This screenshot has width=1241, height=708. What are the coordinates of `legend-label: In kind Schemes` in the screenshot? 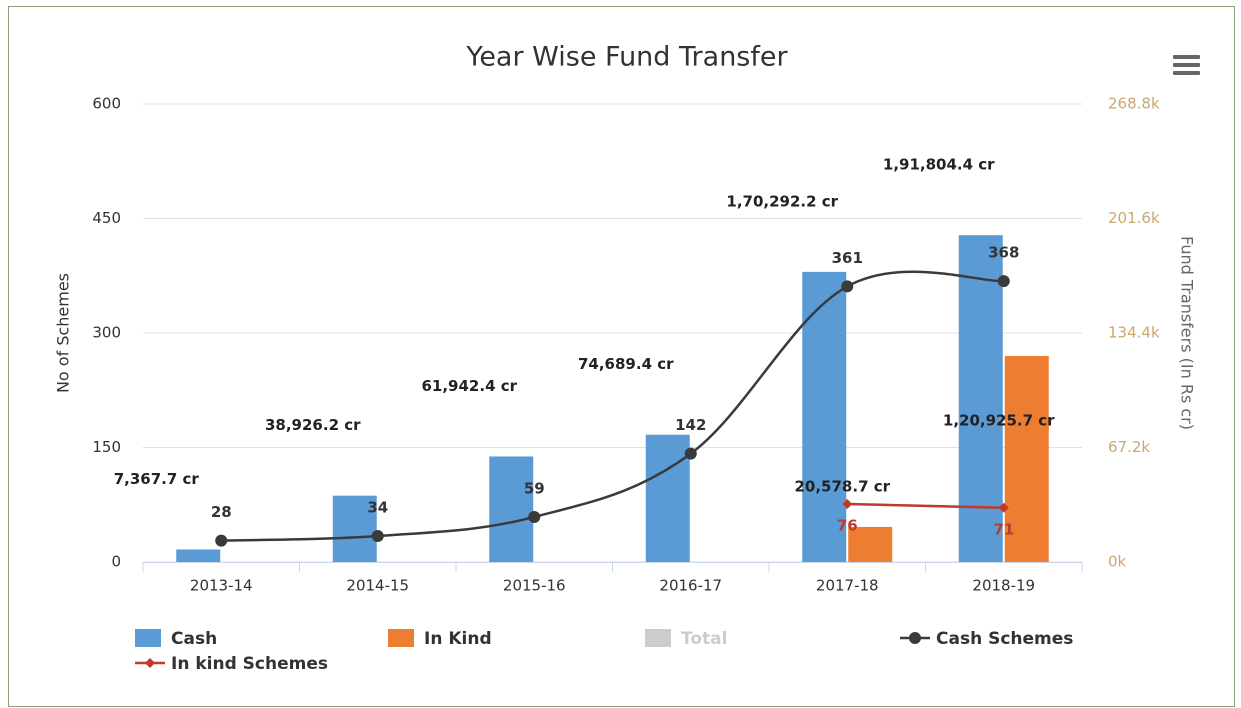 It's located at (249, 664).